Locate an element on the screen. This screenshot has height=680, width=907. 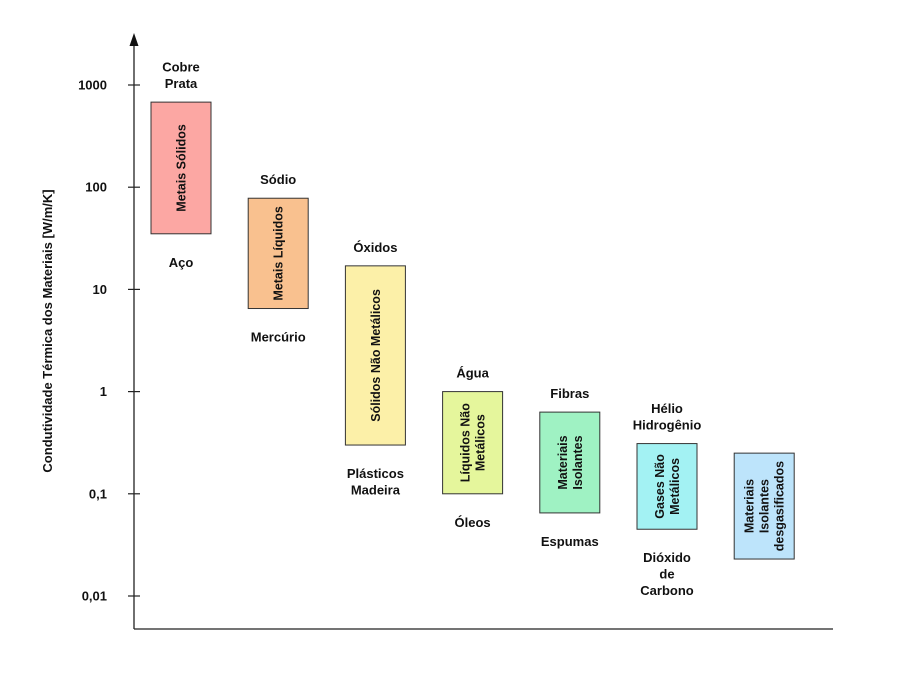
range-top-annotation: Água is located at coordinates (472, 373).